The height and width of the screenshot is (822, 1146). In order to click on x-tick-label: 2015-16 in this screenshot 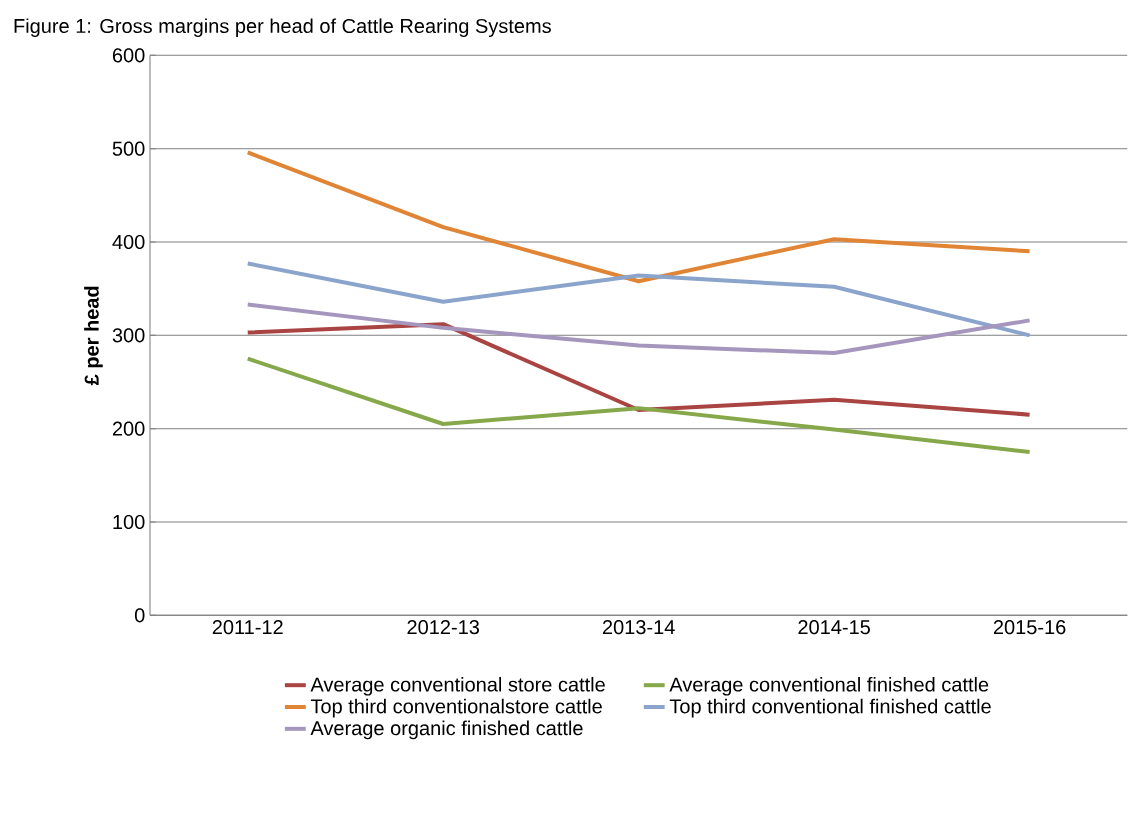, I will do `click(1029, 627)`.